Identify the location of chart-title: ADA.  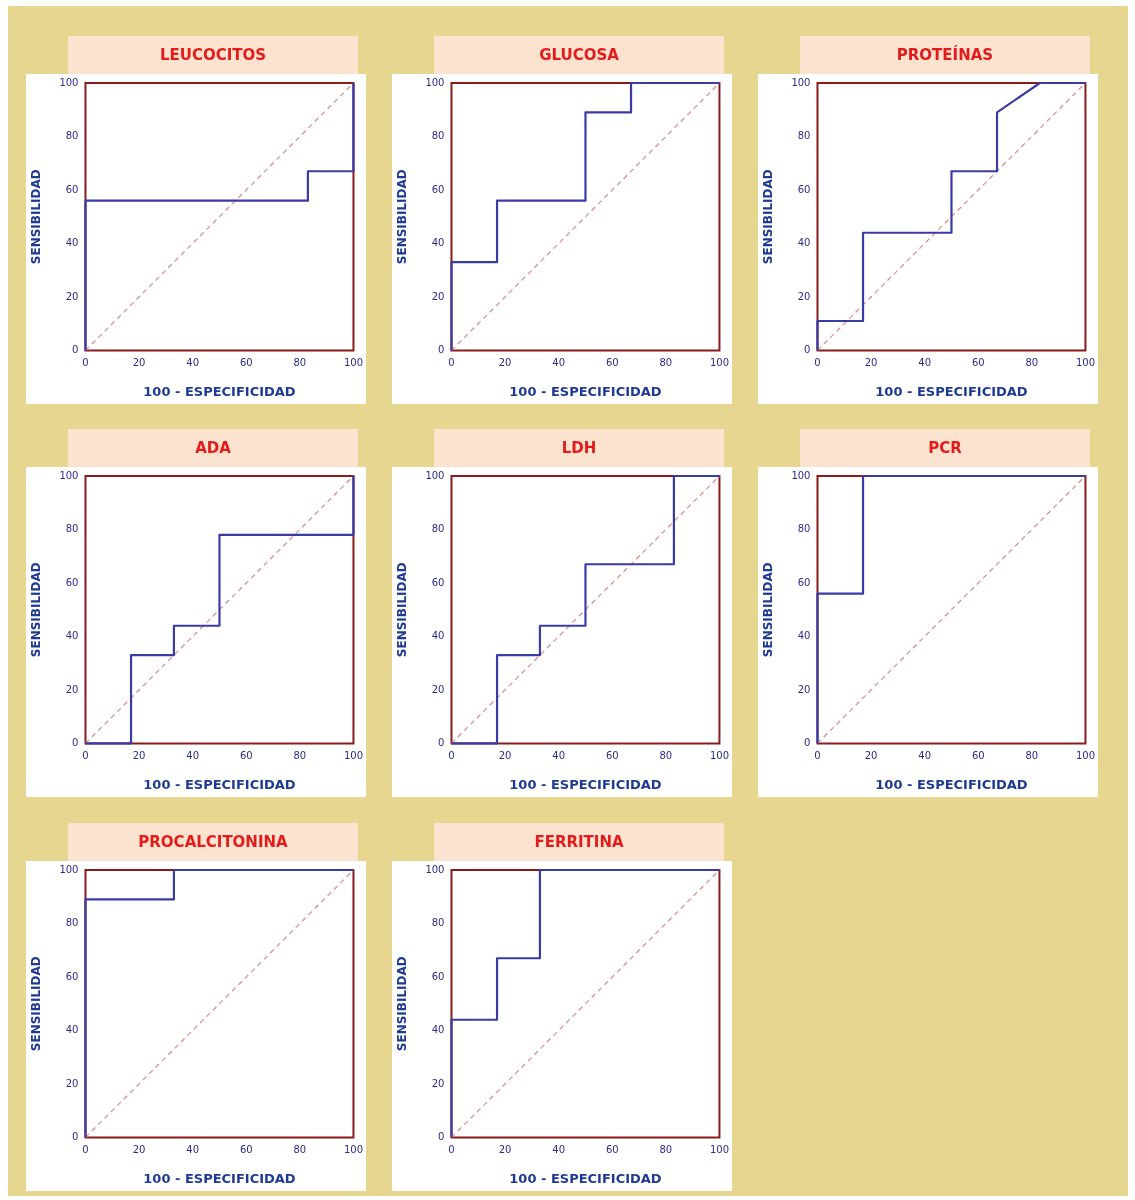
(213, 448).